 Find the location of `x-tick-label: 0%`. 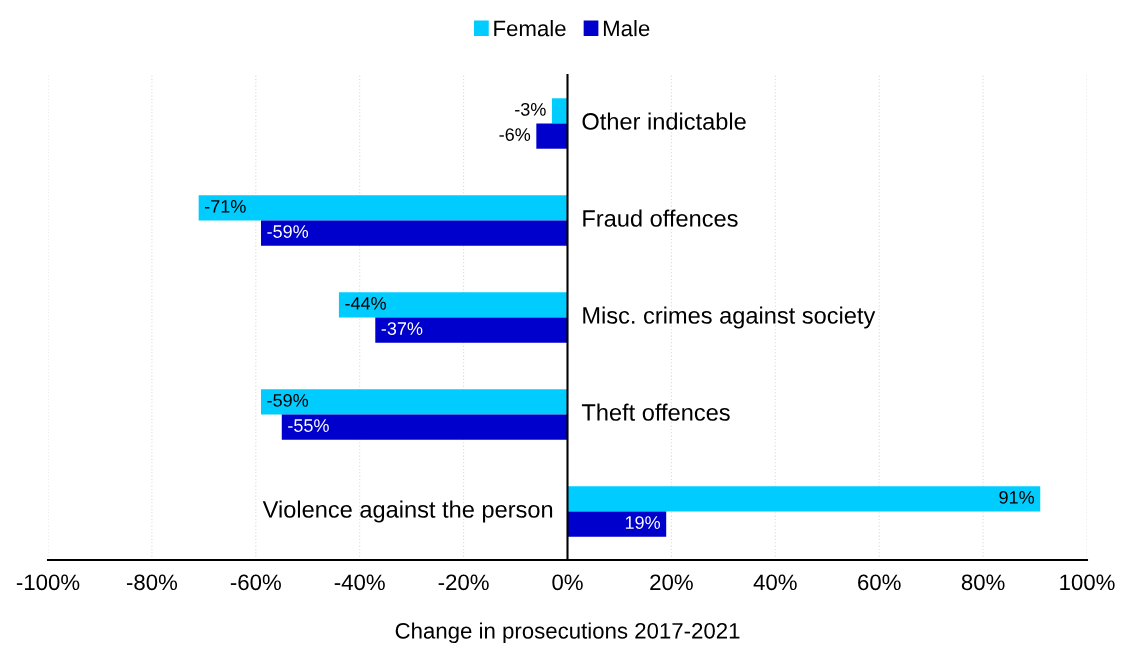

x-tick-label: 0% is located at coordinates (567, 582).